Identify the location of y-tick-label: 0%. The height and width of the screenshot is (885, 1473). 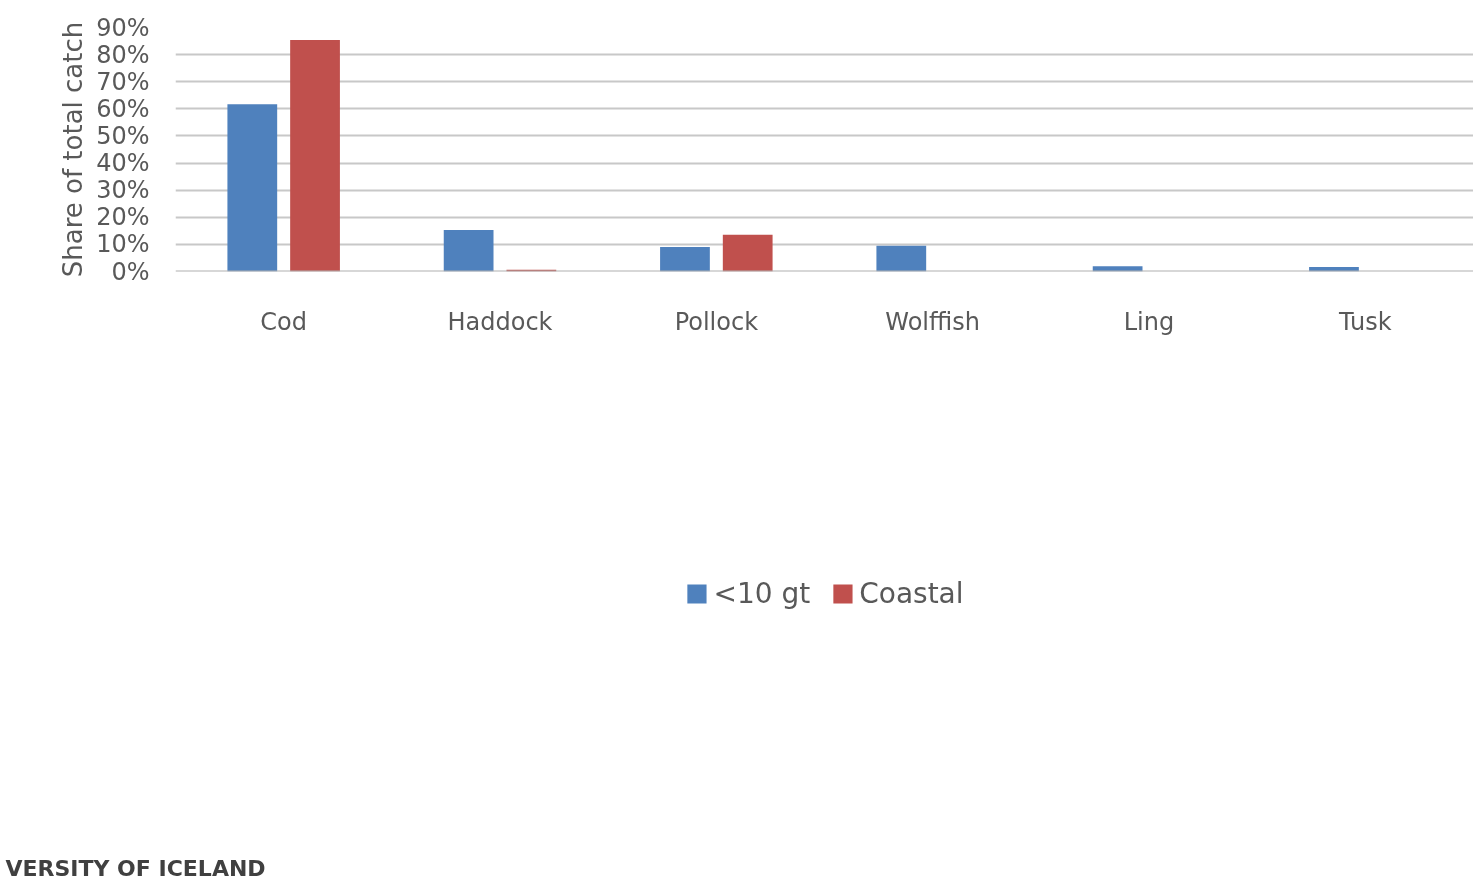
(130, 271).